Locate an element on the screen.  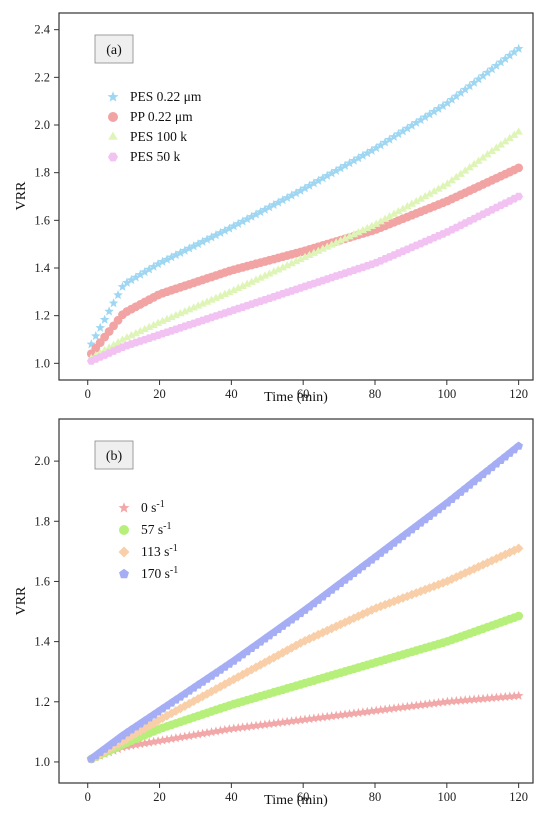
legend-label: PES 100 k is located at coordinates (158, 136).